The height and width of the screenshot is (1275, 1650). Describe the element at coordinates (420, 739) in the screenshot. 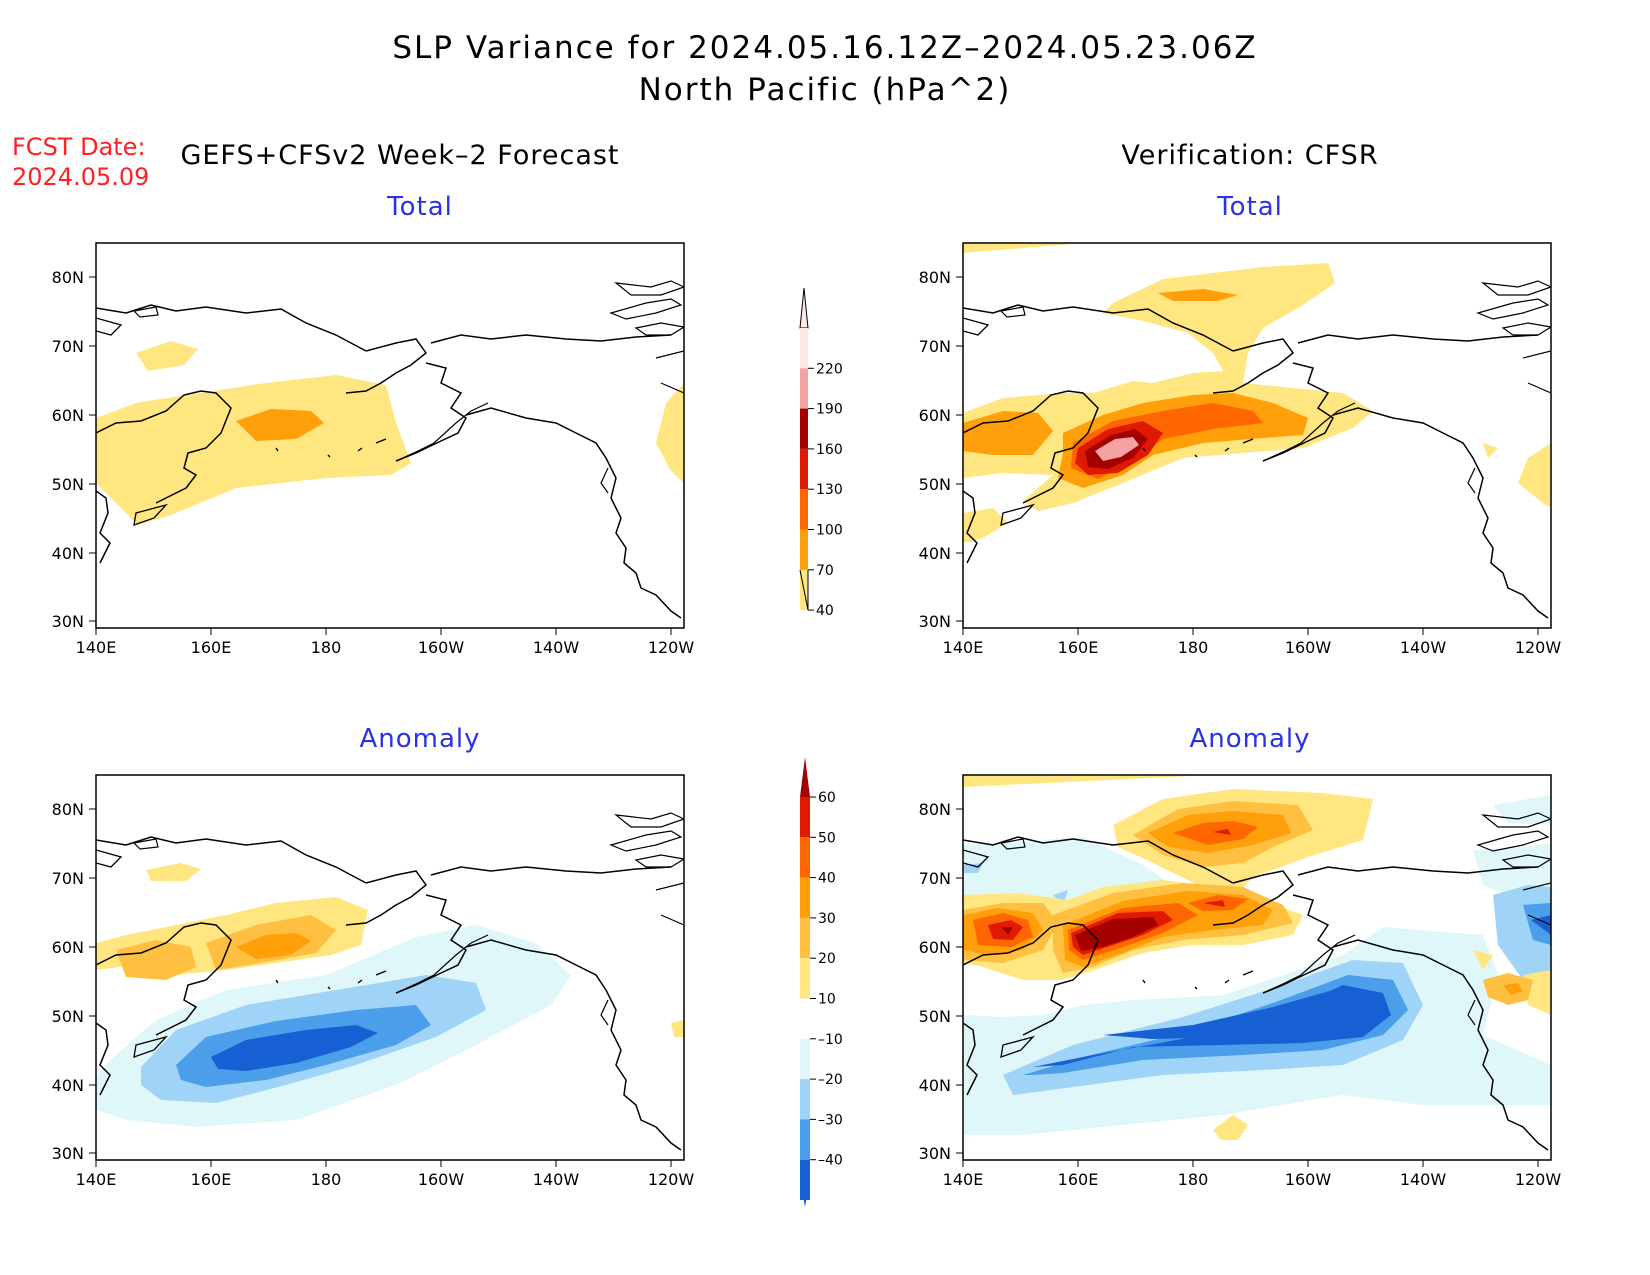

I see `panel-title-bottom-left: Anomaly` at that location.